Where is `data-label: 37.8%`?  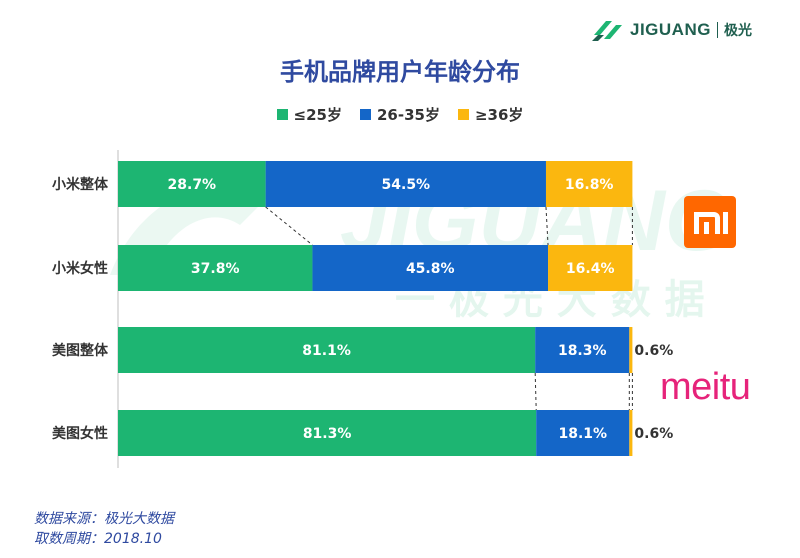 data-label: 37.8% is located at coordinates (215, 269).